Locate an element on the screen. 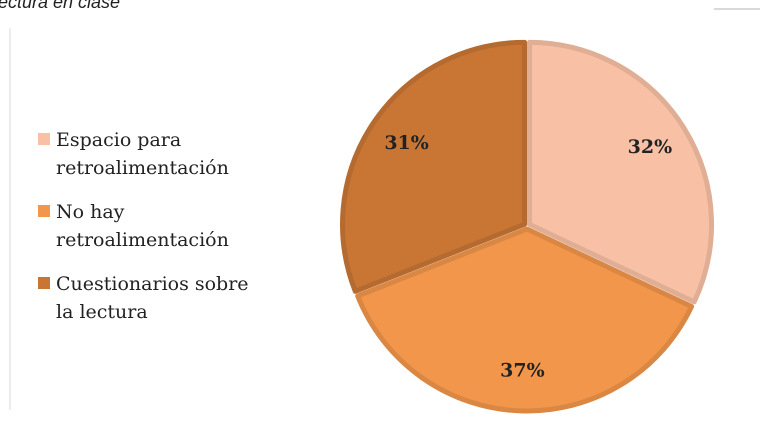 The height and width of the screenshot is (435, 763). legend-label: Cuestionarios sobre is located at coordinates (152, 284).